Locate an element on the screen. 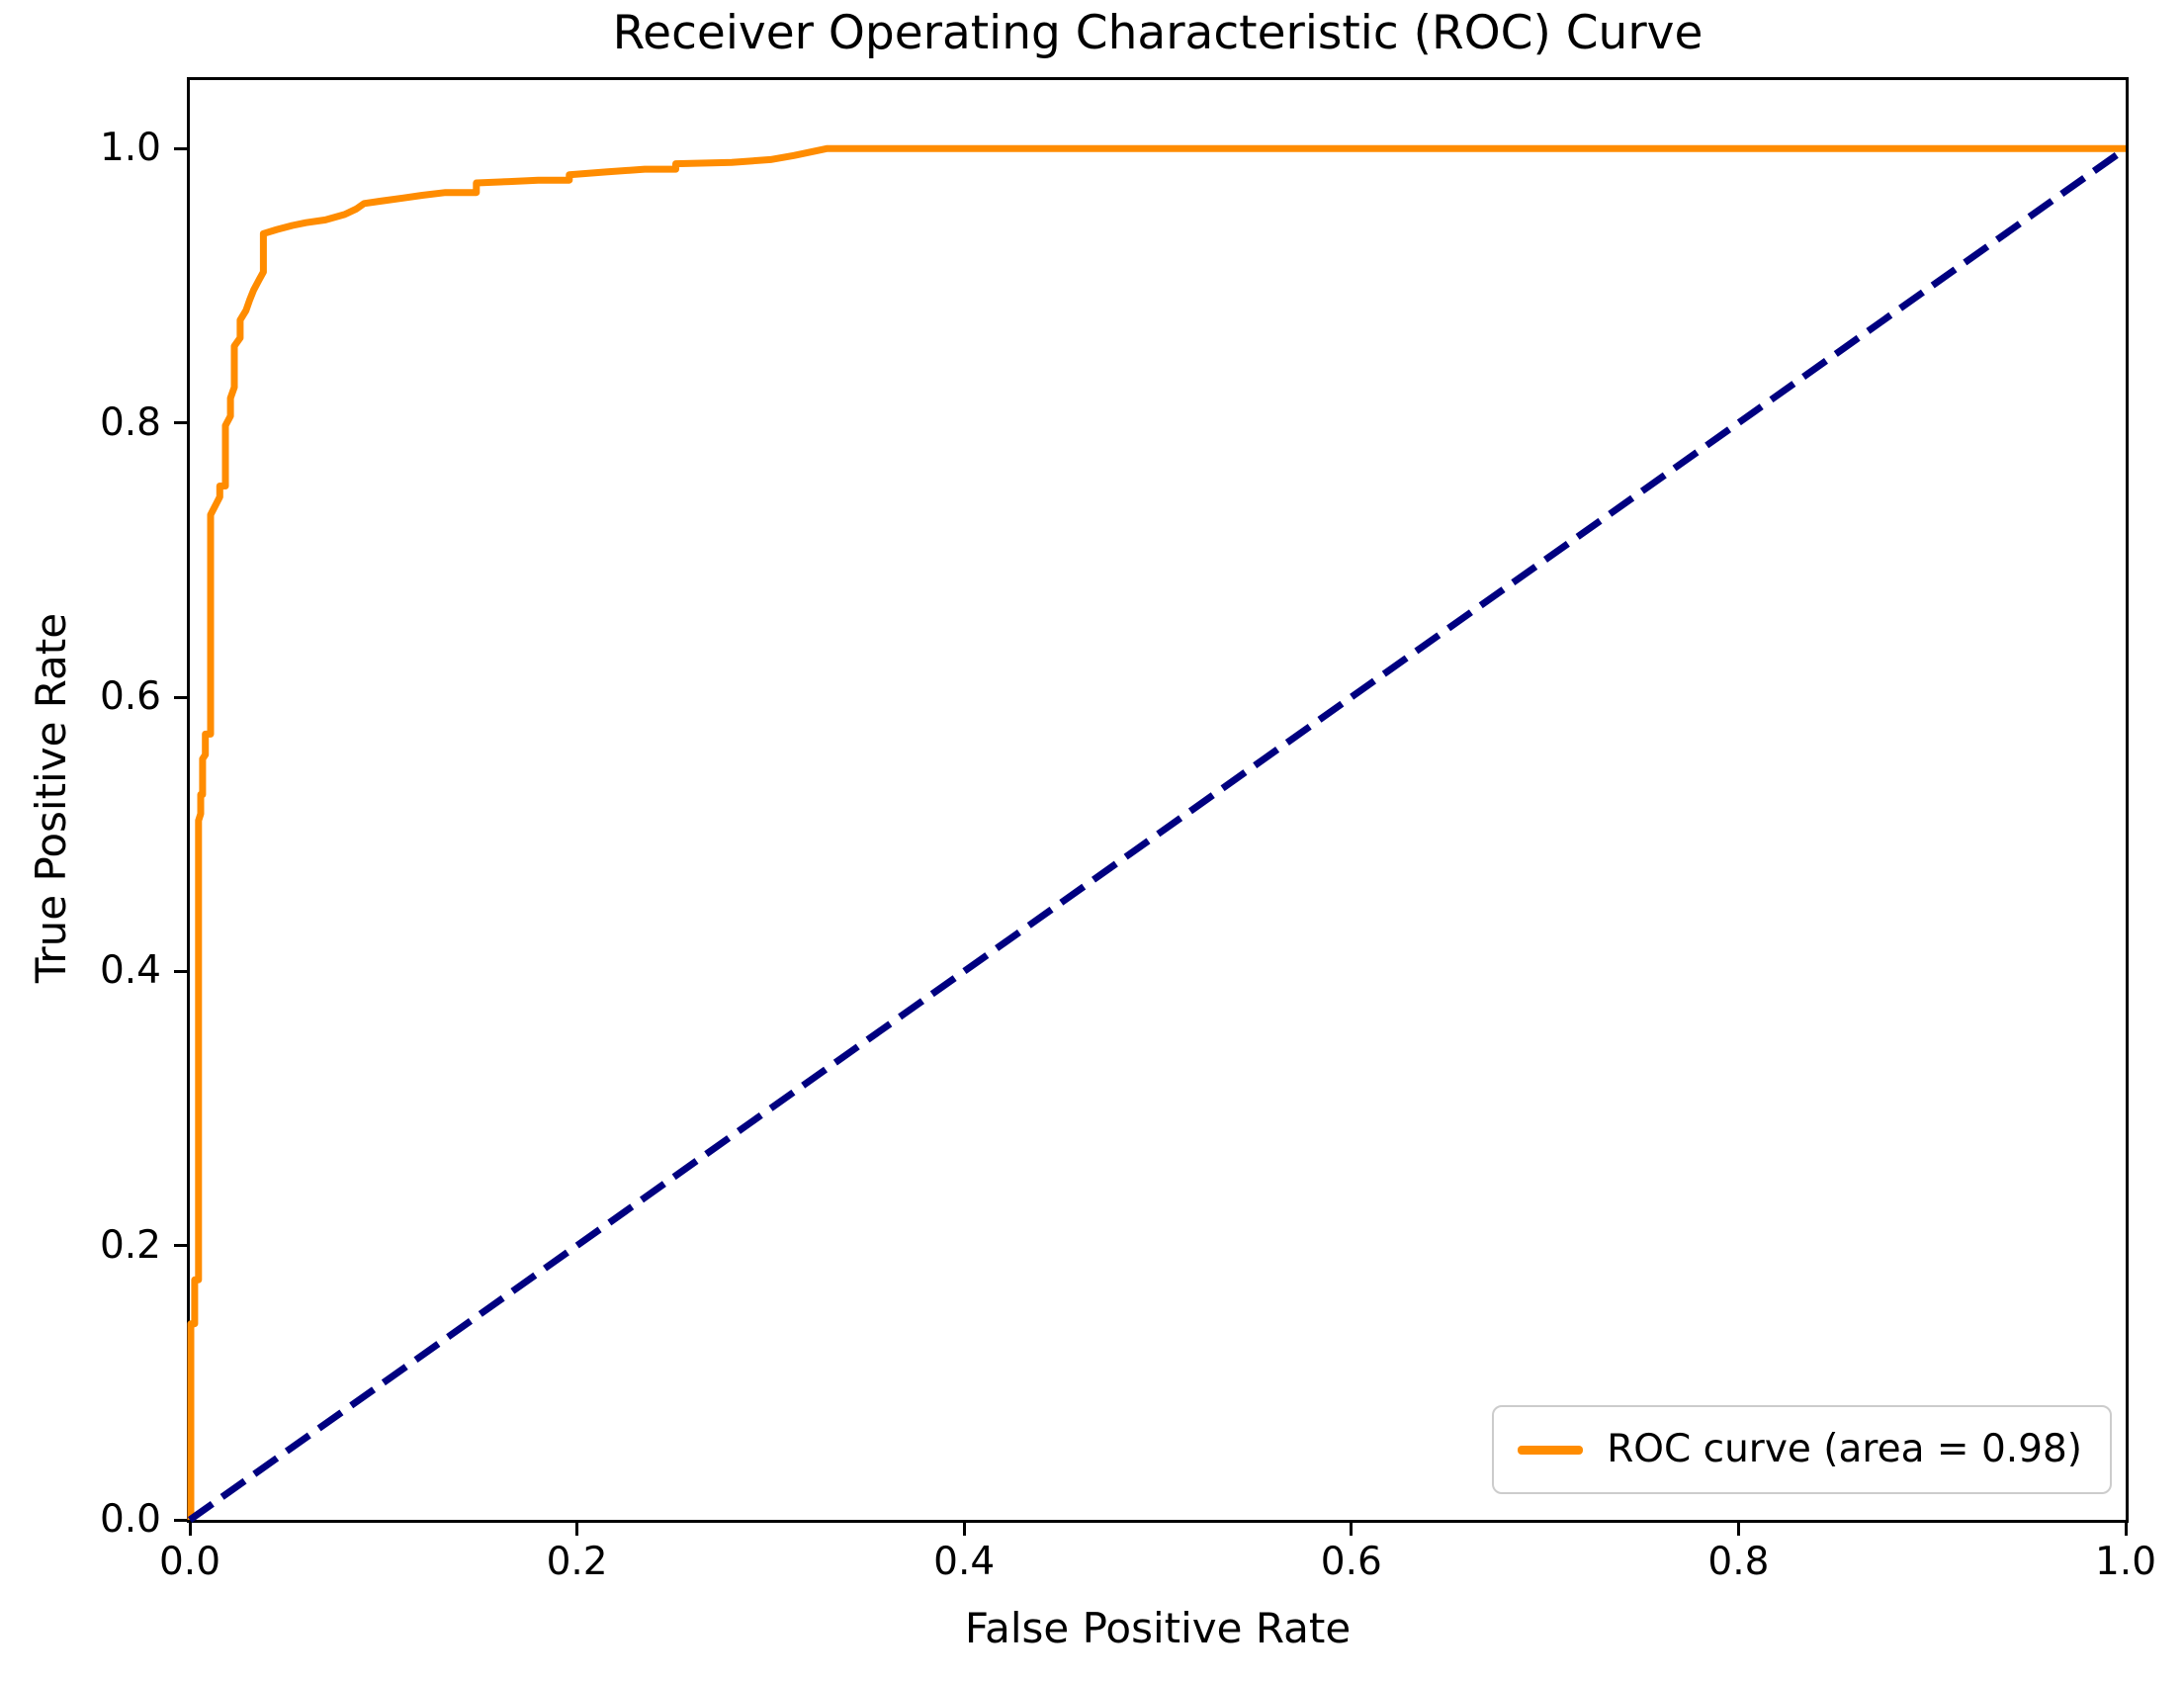 This screenshot has height=1683, width=2184. x-tick-mark-0.2 is located at coordinates (577, 1530).